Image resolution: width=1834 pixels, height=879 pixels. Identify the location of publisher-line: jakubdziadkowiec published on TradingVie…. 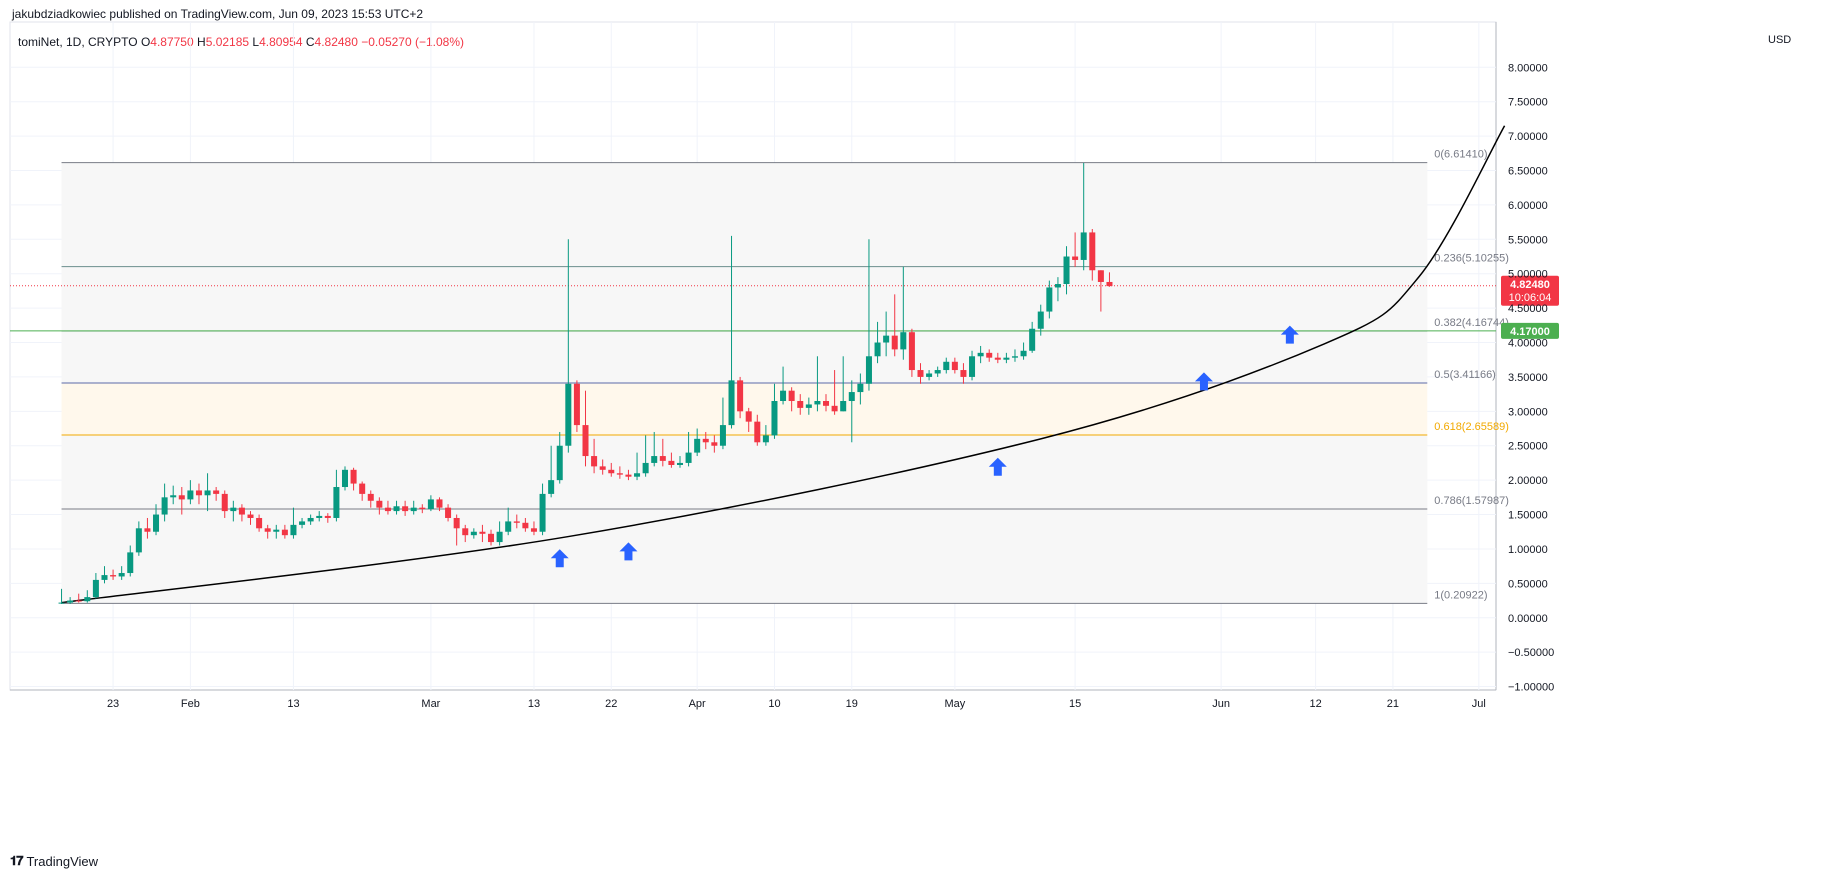
(218, 14).